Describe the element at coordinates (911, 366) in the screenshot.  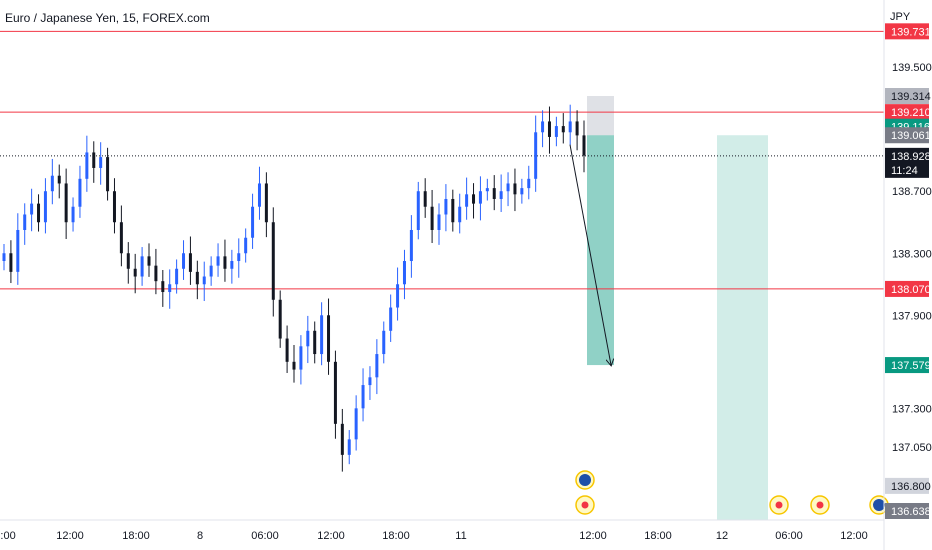
I see `price-badge-label: 137.579` at that location.